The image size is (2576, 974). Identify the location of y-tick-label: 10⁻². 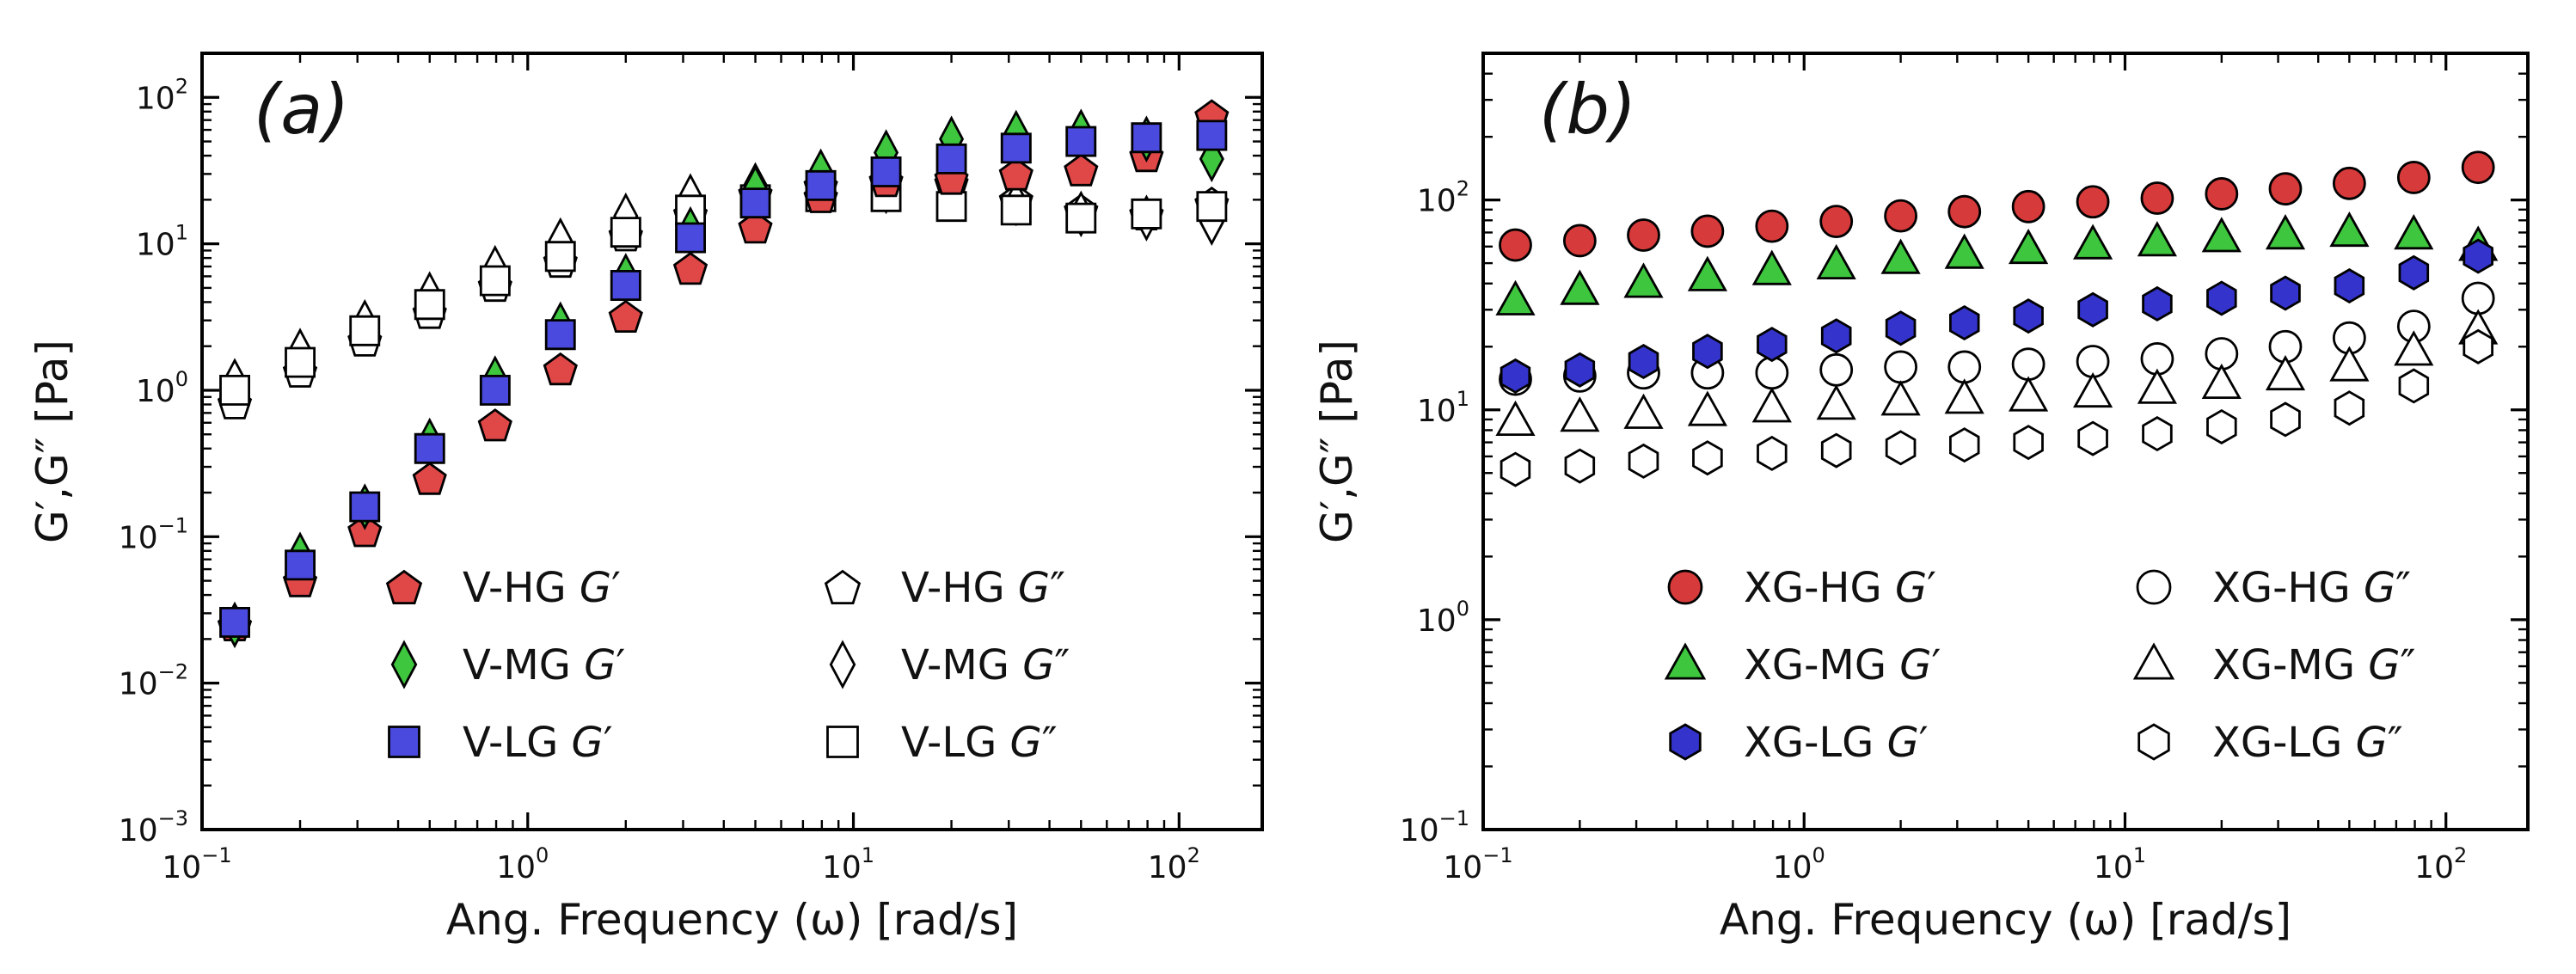
(154, 681).